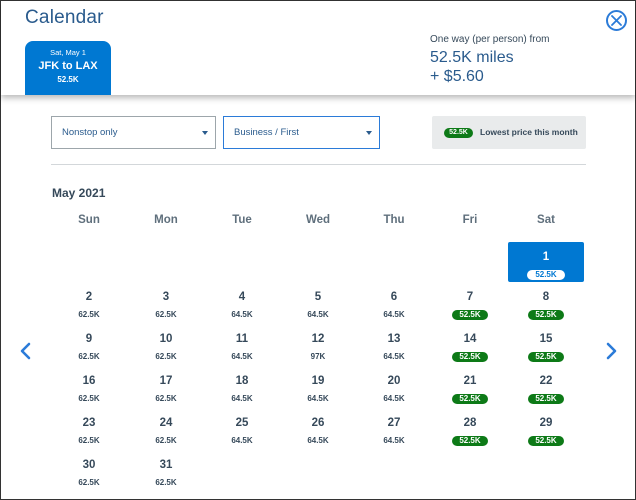  I want to click on calendar-day: 5 64.5K, so click(318, 302).